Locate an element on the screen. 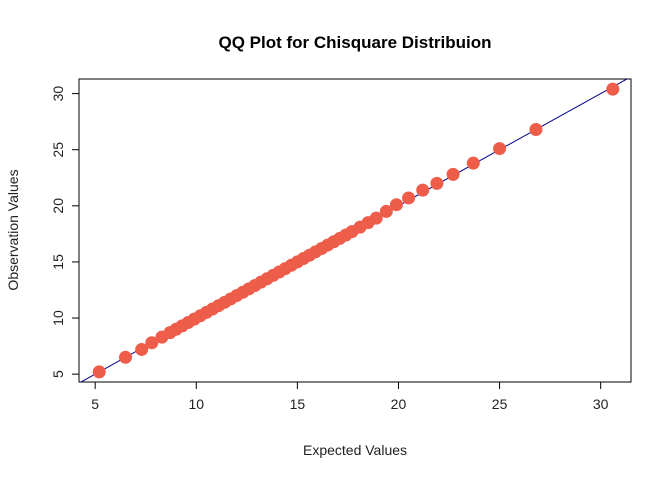 This screenshot has height=480, width=672. y-tick-label: 10 is located at coordinates (58, 318).